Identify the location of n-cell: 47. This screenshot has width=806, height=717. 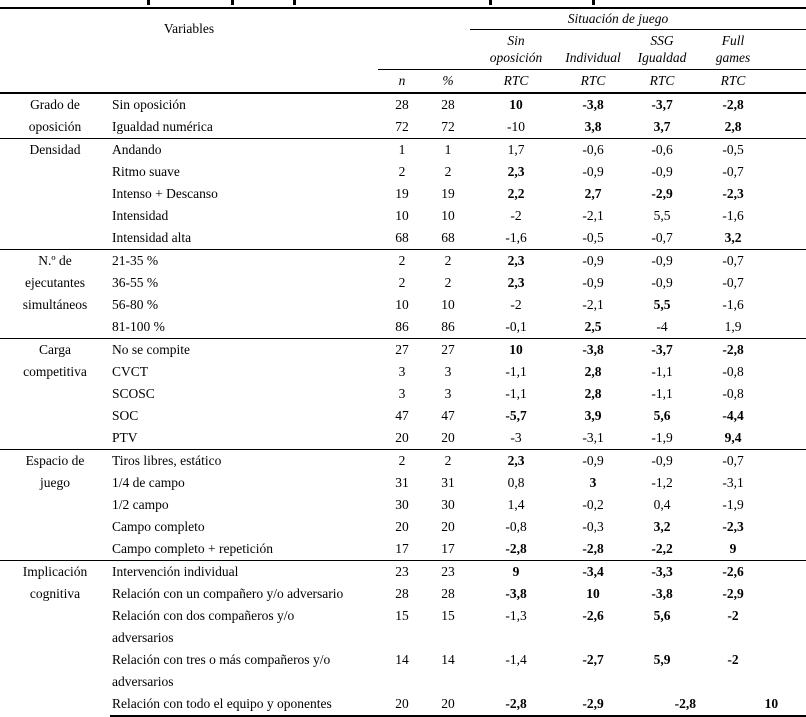
(402, 415).